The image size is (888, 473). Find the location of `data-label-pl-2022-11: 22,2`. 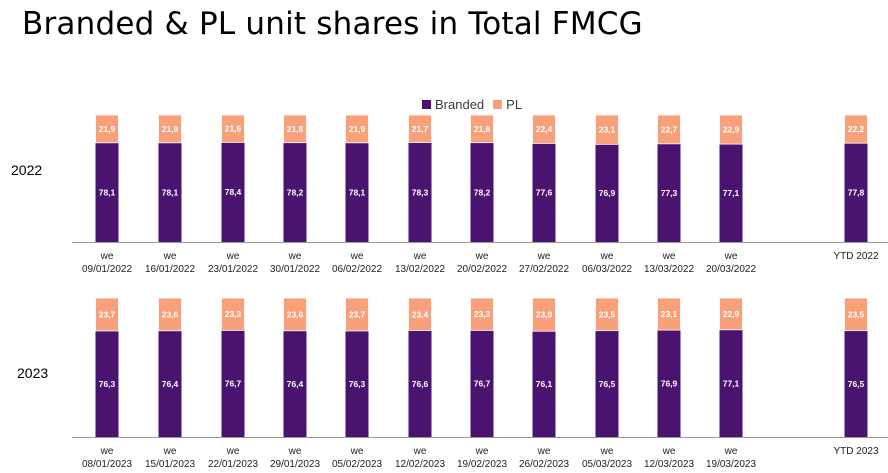

data-label-pl-2022-11: 22,2 is located at coordinates (856, 129).